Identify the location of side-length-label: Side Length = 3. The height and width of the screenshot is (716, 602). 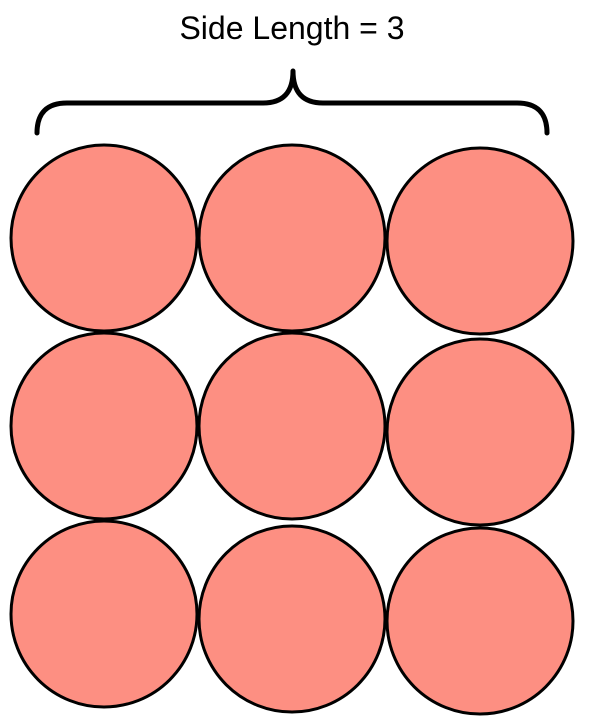
(292, 28).